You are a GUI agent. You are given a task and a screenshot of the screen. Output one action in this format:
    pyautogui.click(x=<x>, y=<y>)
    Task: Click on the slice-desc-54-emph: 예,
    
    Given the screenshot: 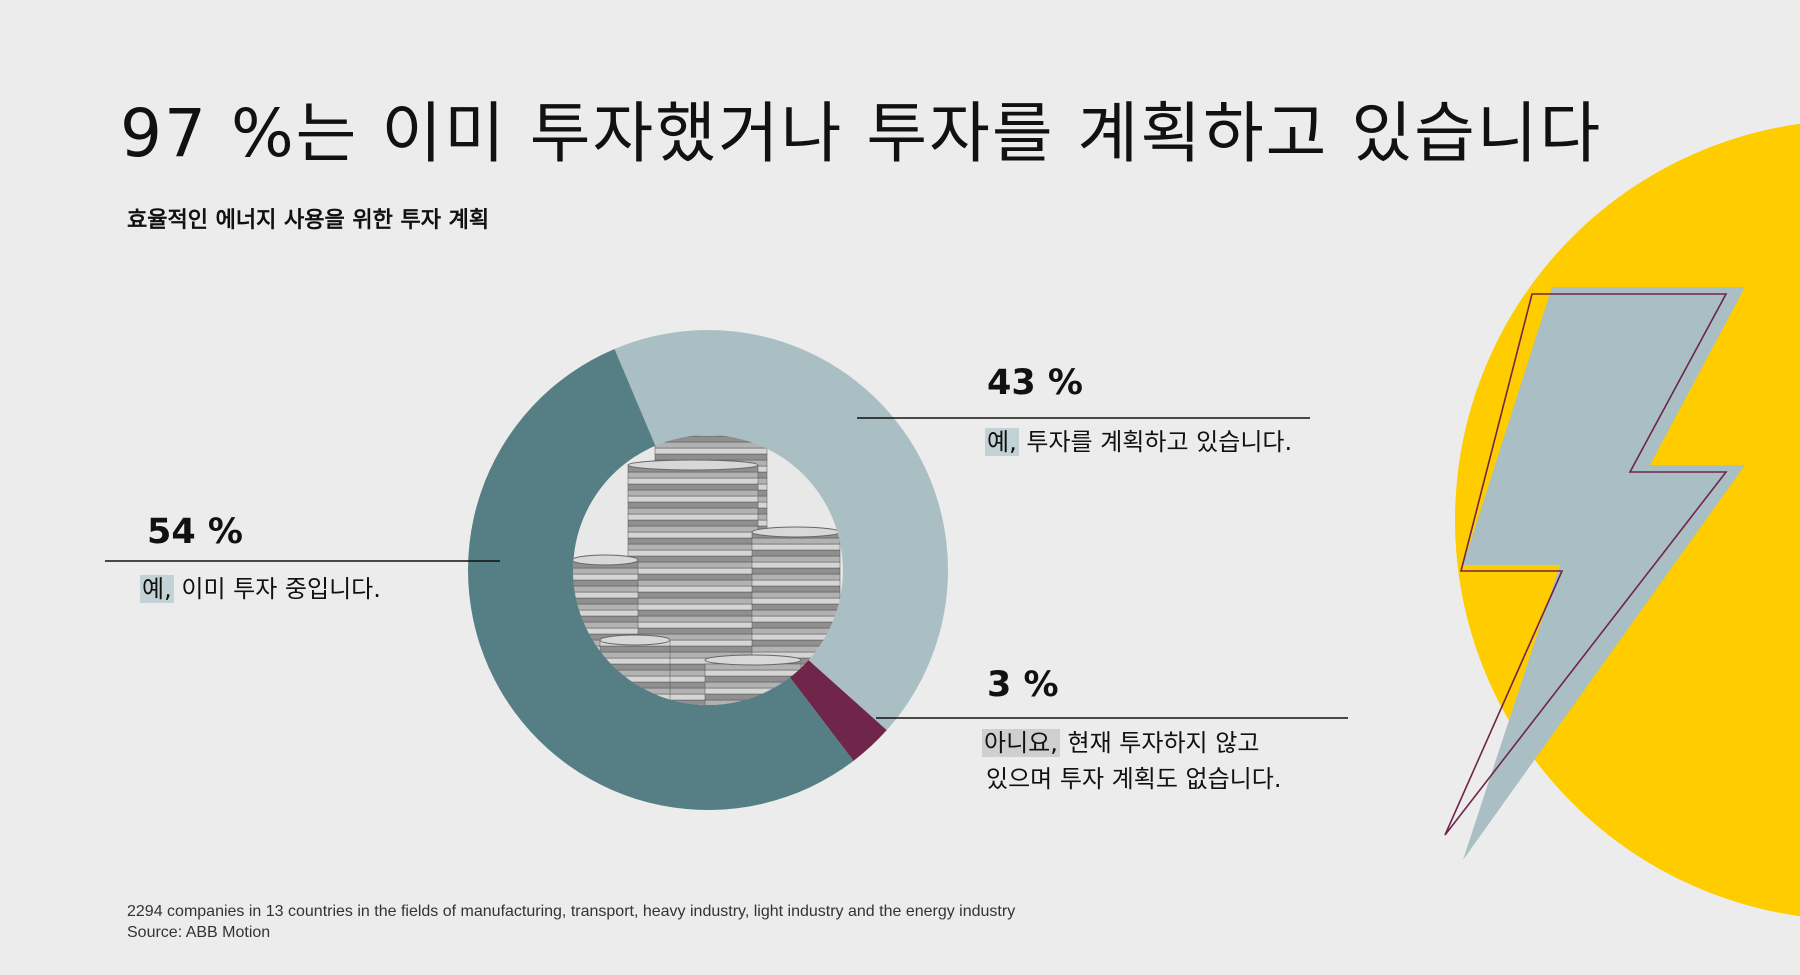 What is the action you would take?
    pyautogui.click(x=157, y=589)
    